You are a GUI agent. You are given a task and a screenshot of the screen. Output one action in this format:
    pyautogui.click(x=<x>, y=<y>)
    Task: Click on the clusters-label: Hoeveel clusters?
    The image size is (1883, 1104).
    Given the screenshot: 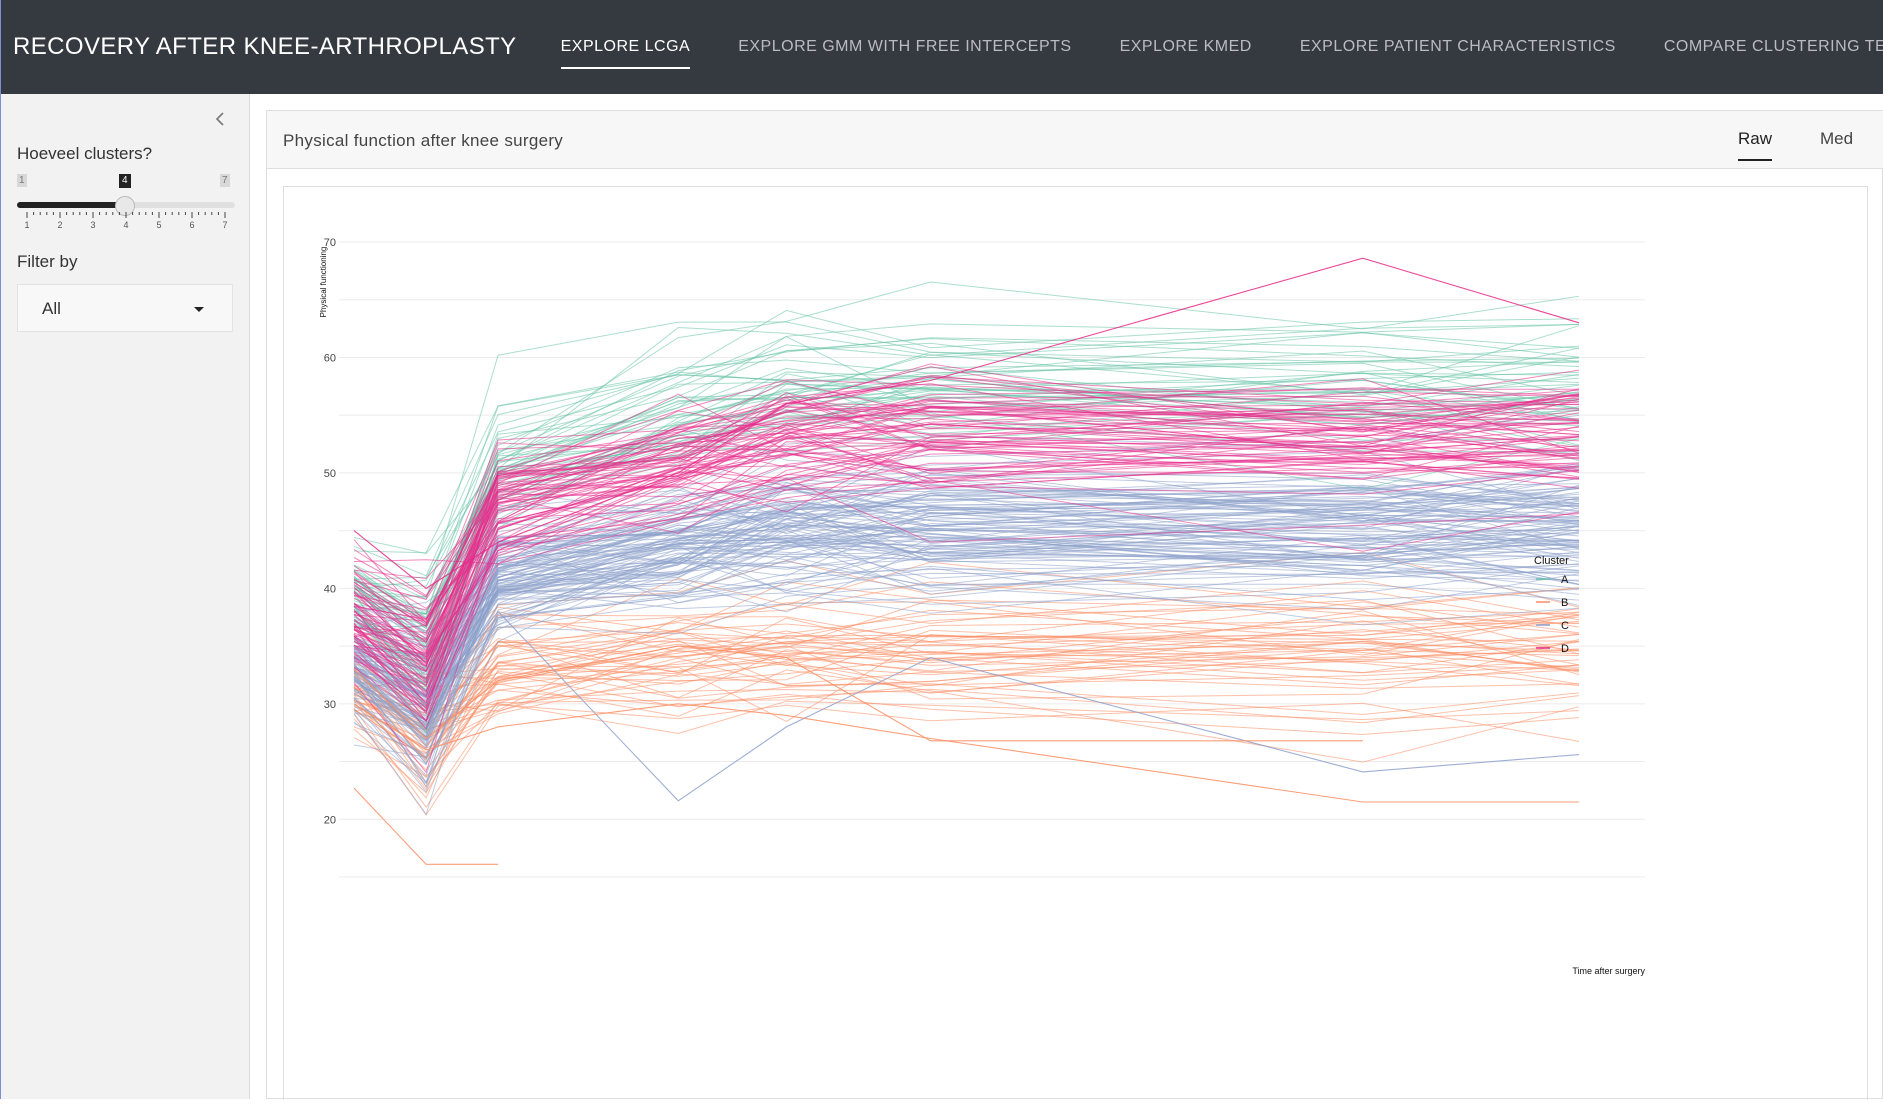 What is the action you would take?
    pyautogui.click(x=85, y=153)
    